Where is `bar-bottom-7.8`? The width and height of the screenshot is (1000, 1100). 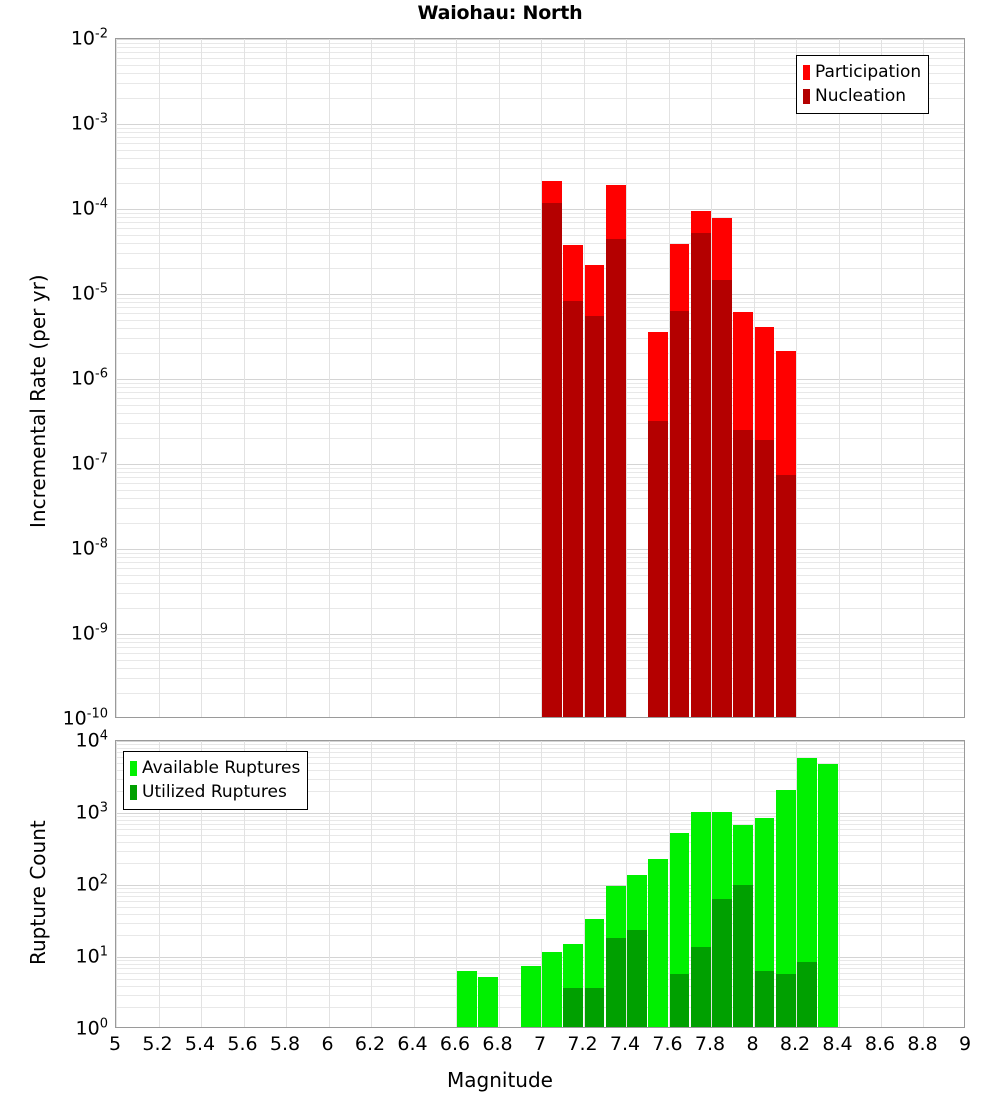
bar-bottom-7.8 is located at coordinates (722, 884).